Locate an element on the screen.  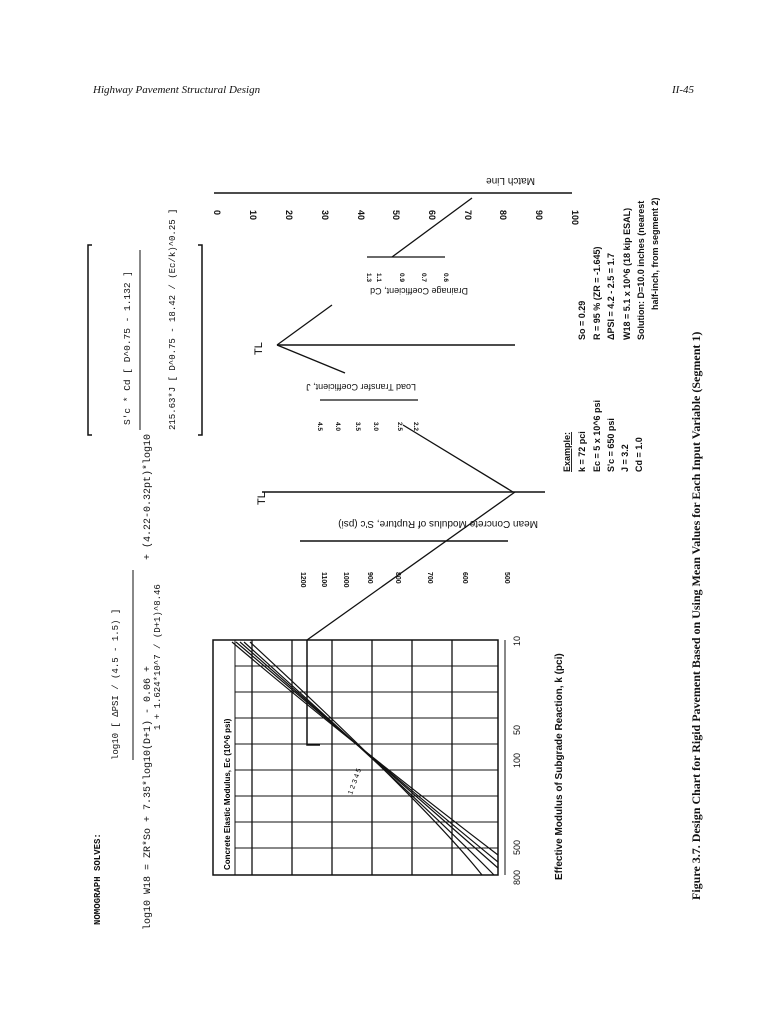
page-number: II-45 is located at coordinates (683, 90).